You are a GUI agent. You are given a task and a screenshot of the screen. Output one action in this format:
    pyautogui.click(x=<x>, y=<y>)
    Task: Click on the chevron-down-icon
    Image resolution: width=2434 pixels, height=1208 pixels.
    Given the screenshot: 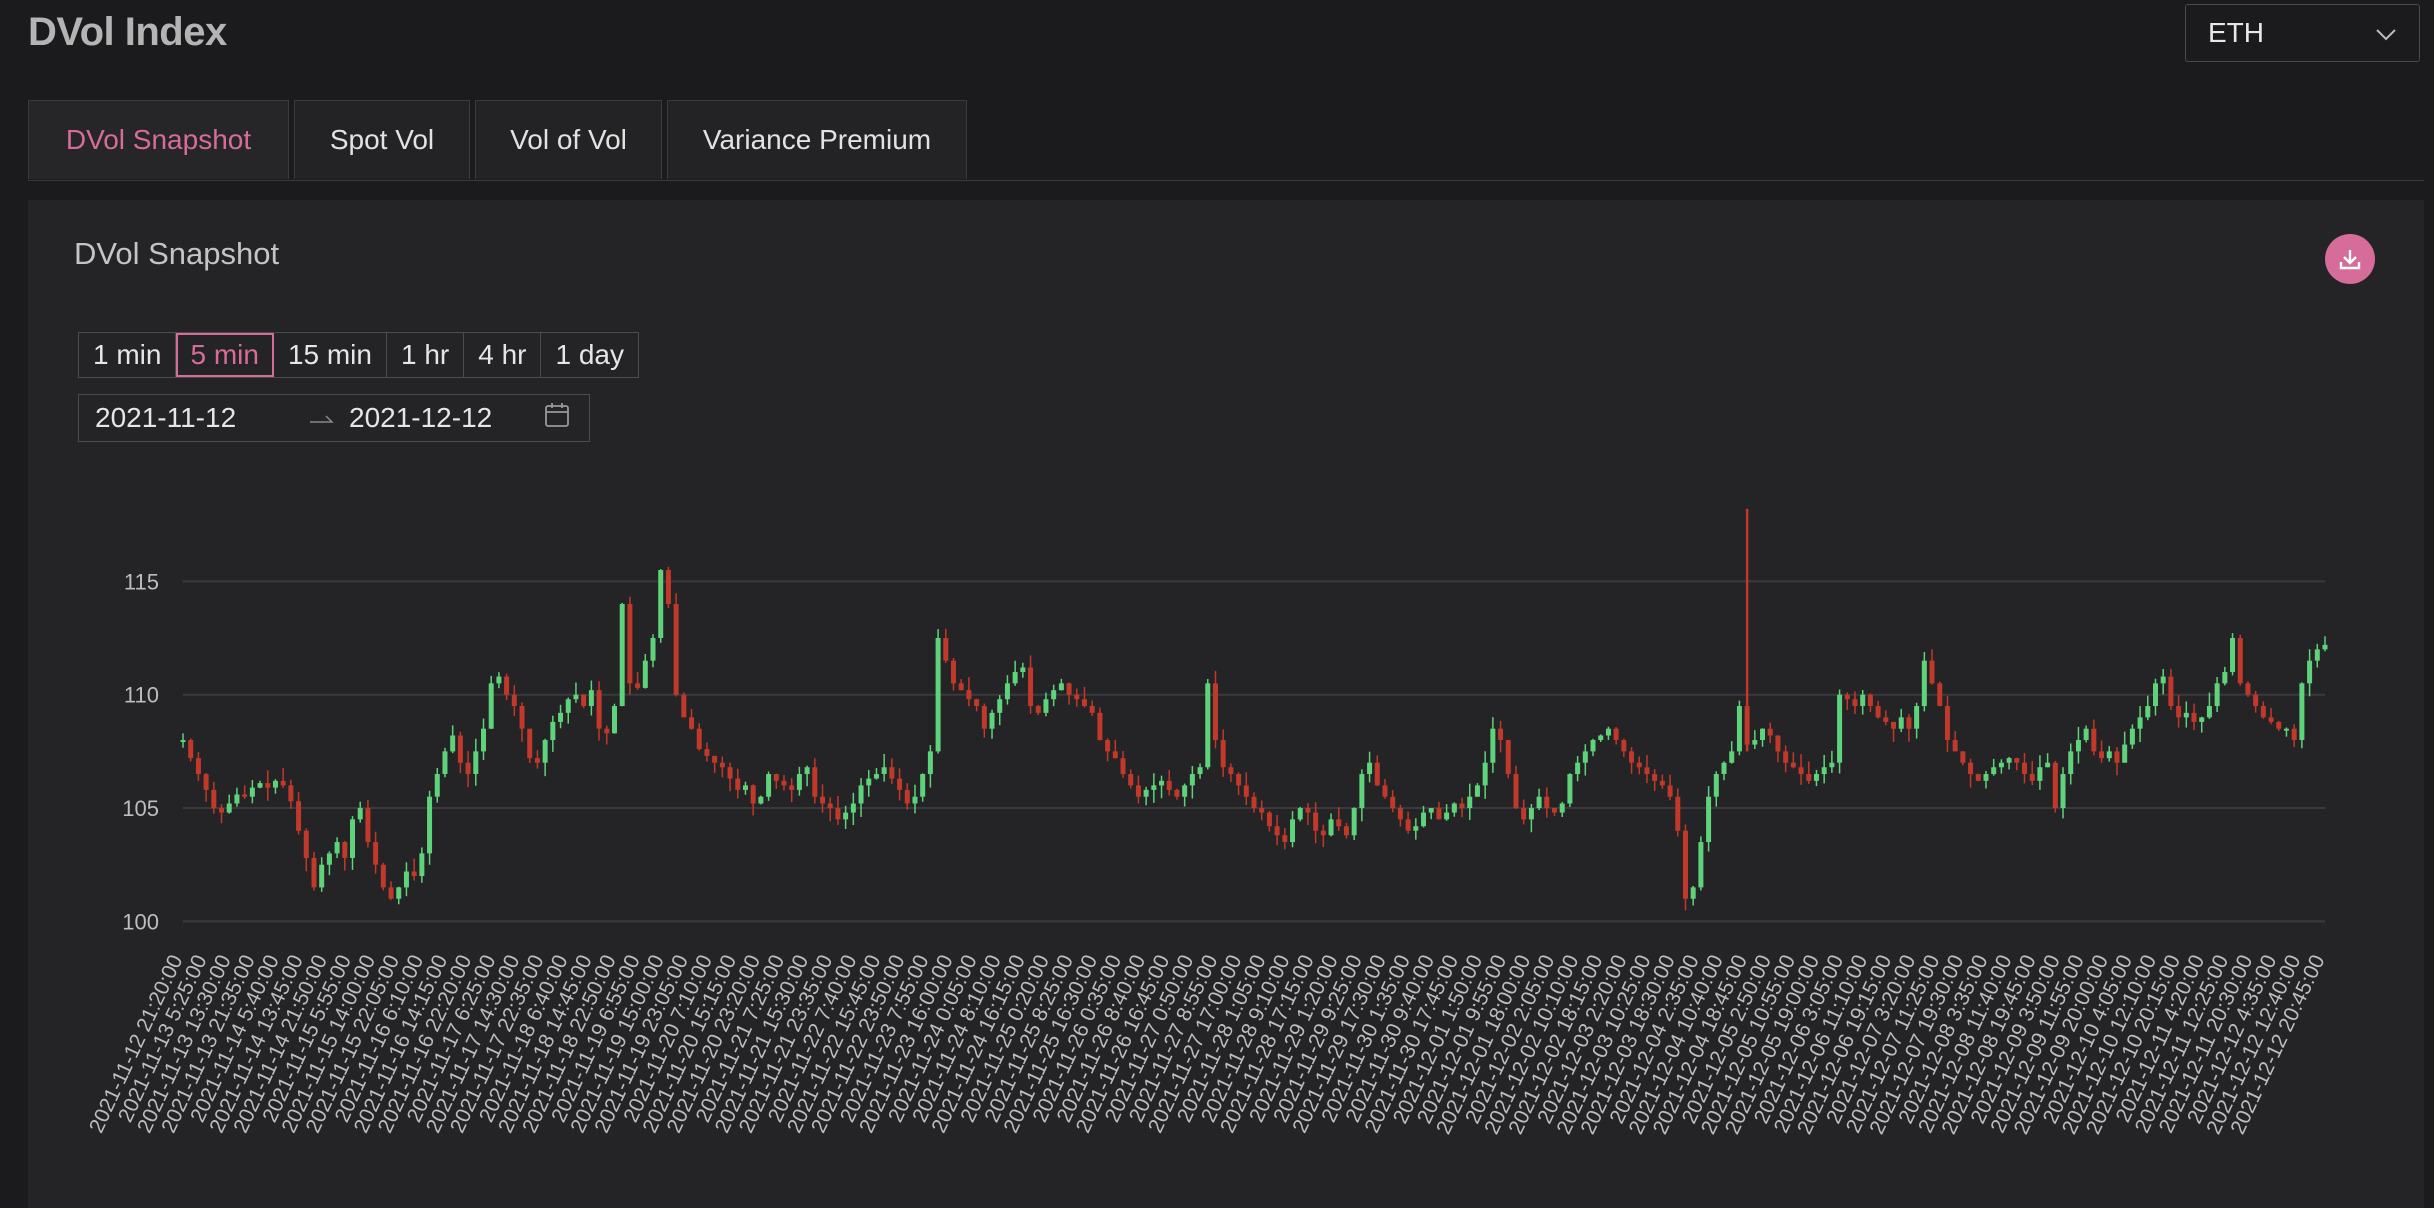 What is the action you would take?
    pyautogui.click(x=2386, y=33)
    